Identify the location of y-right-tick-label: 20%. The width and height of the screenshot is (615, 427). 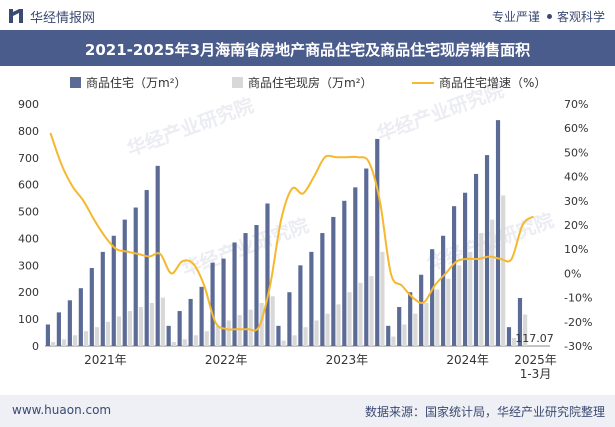
(576, 225).